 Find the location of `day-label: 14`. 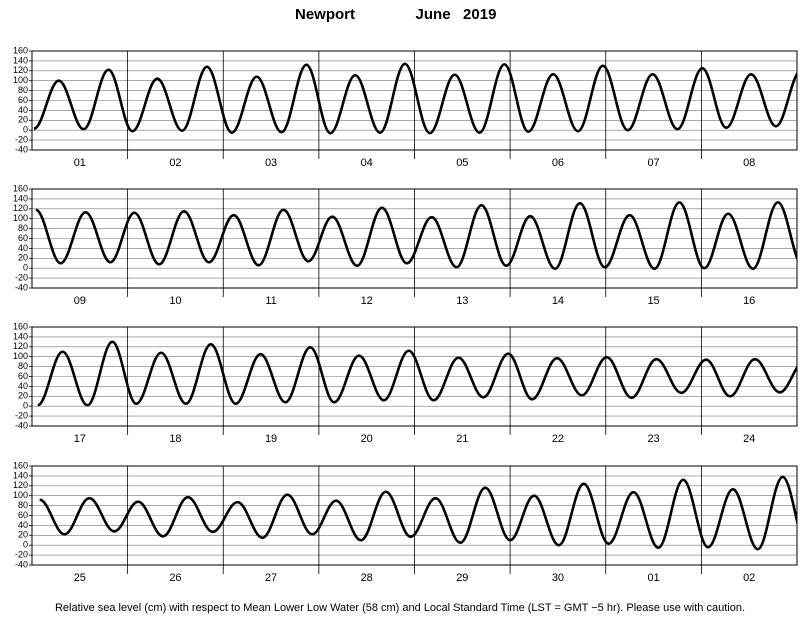

day-label: 14 is located at coordinates (558, 301).